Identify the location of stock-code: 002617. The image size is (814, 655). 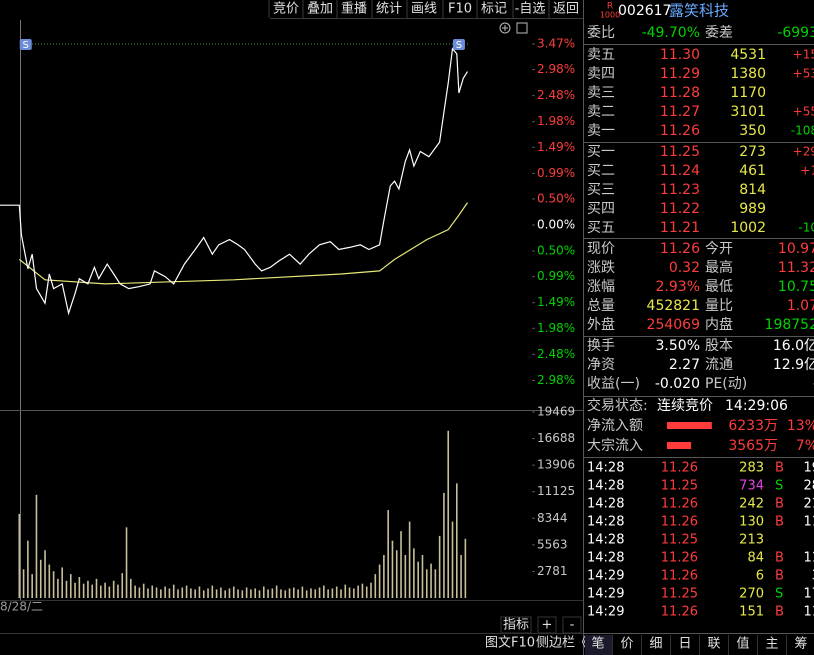
(644, 11).